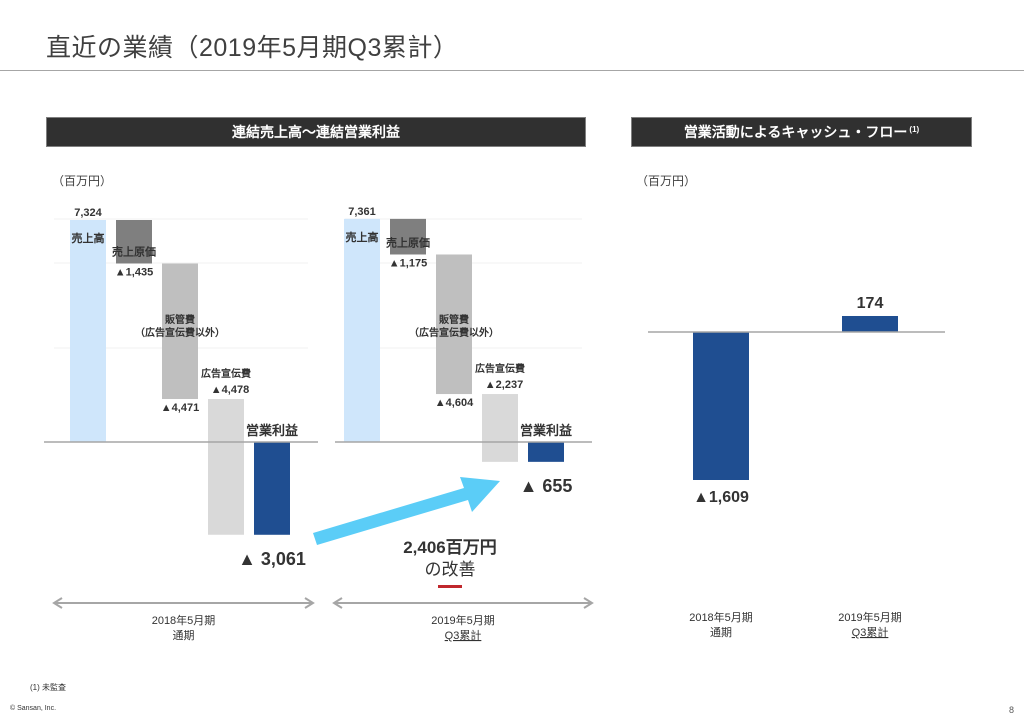 This screenshot has width=1024, height=722. I want to click on period-sublabel: Q3累計, so click(463, 635).